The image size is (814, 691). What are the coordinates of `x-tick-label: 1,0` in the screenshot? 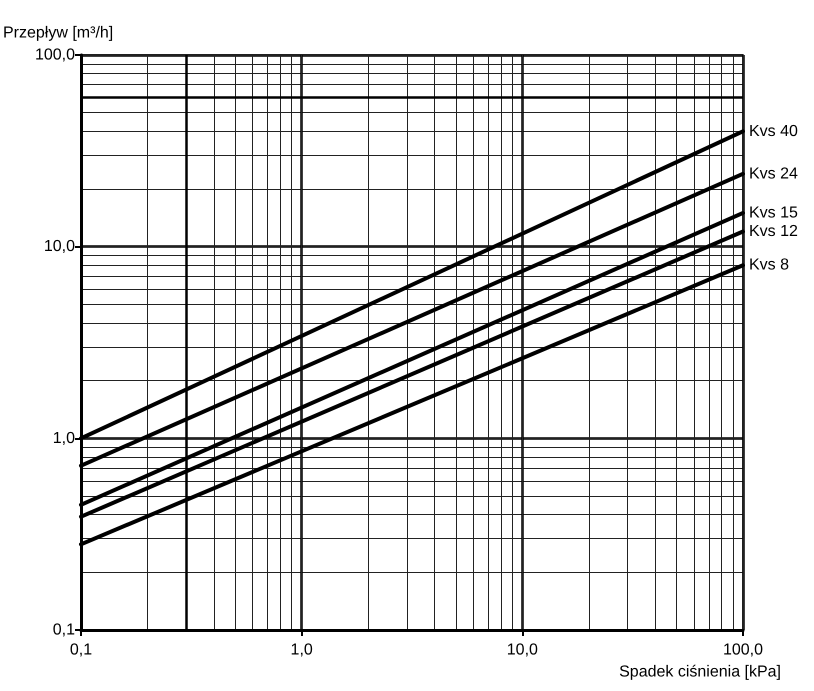 It's located at (301, 650).